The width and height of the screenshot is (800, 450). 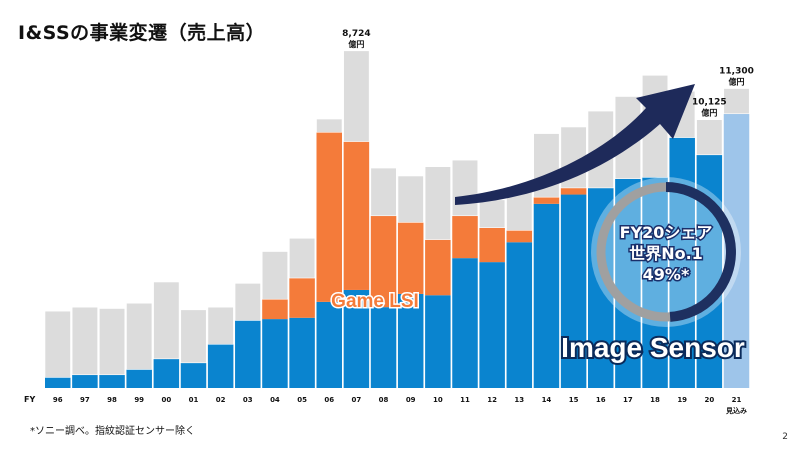 What do you see at coordinates (29, 399) in the screenshot?
I see `x-axis-prefix: FY` at bounding box center [29, 399].